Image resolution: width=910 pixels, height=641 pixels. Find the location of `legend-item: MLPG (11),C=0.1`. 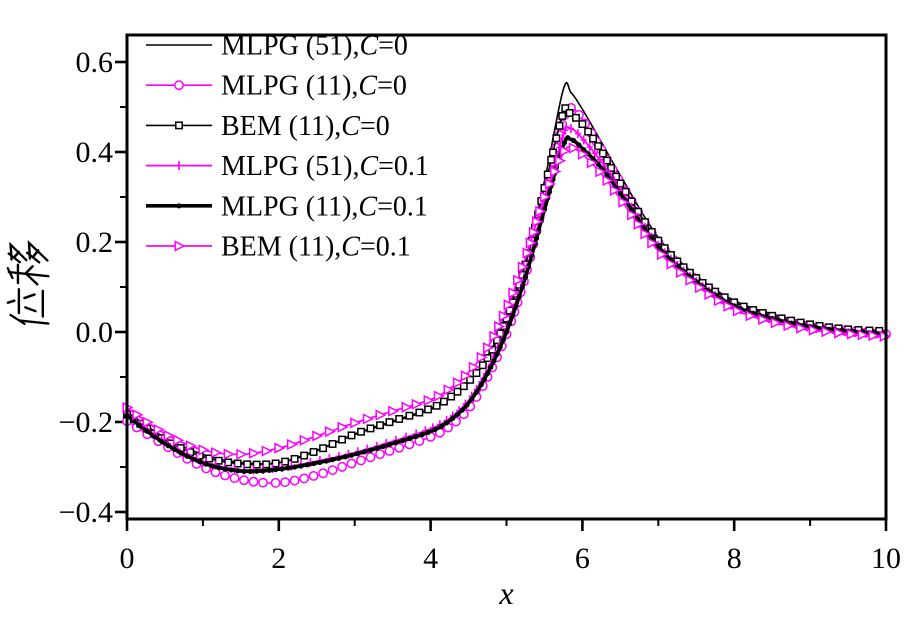

legend-item: MLPG (11),C=0.1 is located at coordinates (287, 206).